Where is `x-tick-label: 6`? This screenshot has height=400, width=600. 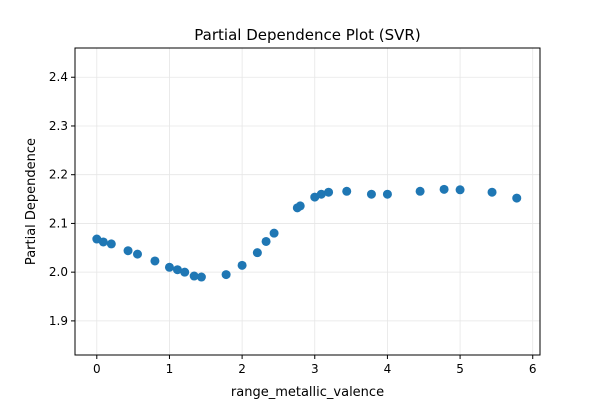
x-tick-label: 6 is located at coordinates (533, 369).